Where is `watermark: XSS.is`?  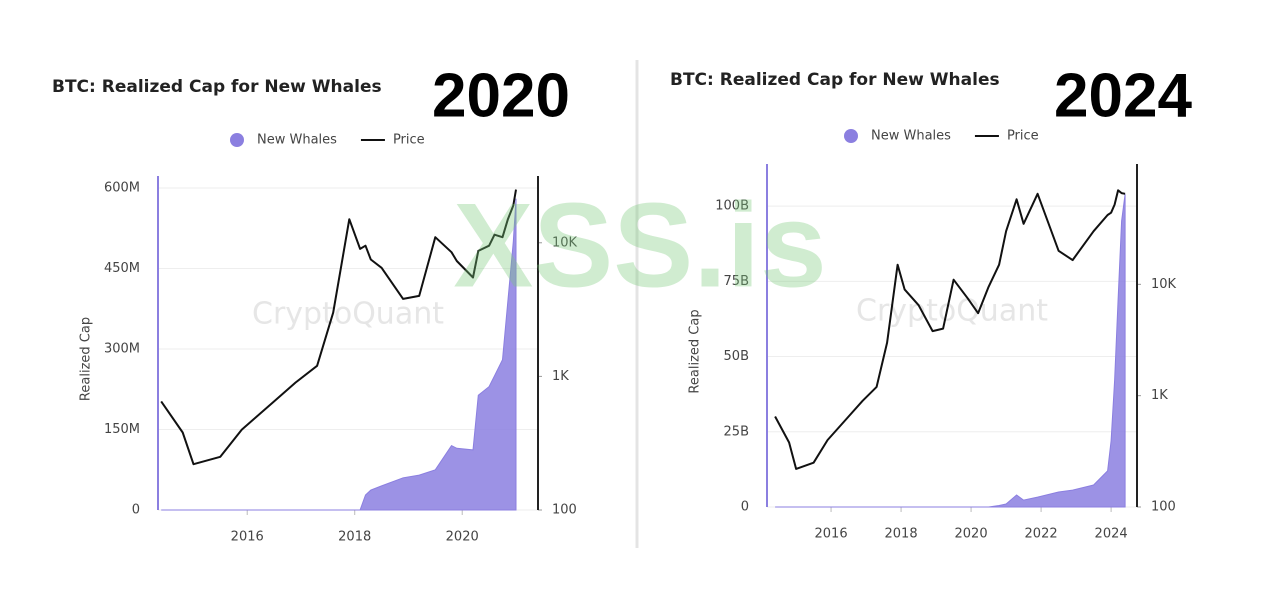 watermark: XSS.is is located at coordinates (640, 246).